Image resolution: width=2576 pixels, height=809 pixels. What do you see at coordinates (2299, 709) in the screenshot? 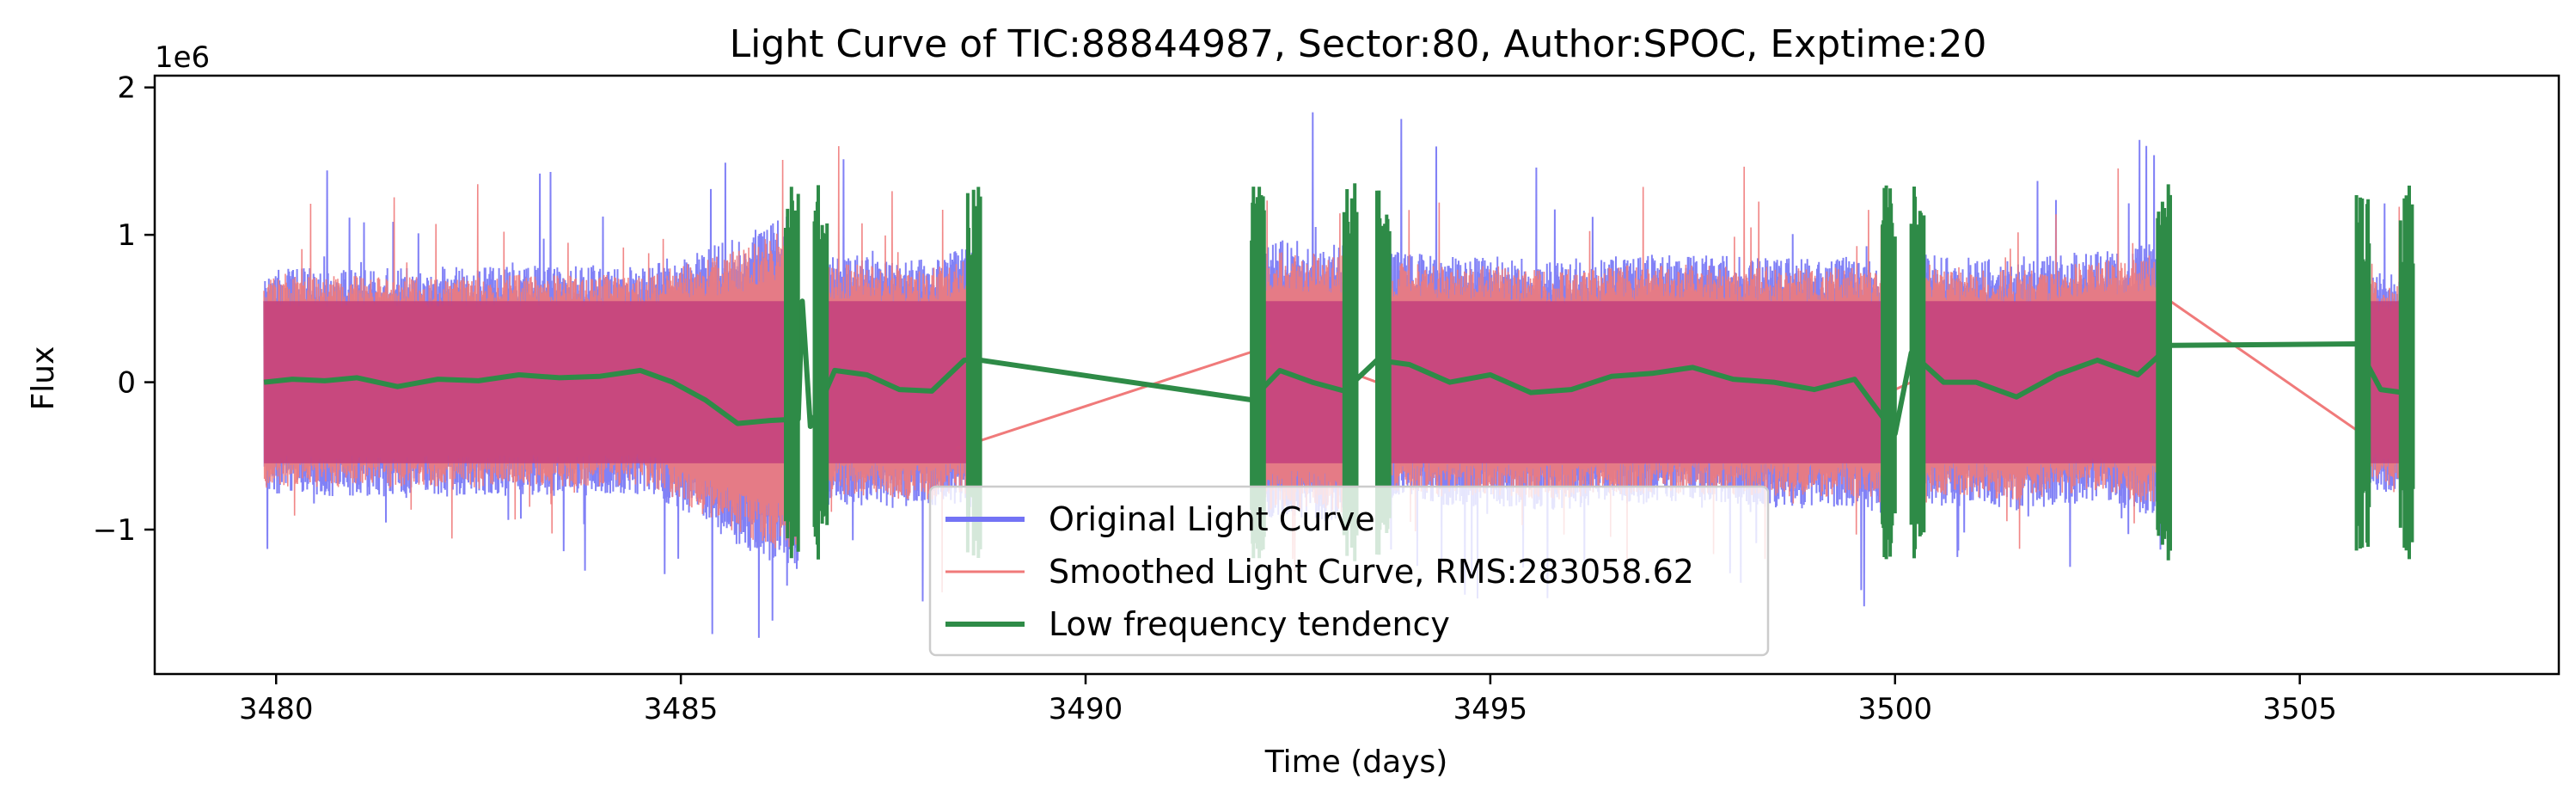
I see `x-tick-label: 3505` at bounding box center [2299, 709].